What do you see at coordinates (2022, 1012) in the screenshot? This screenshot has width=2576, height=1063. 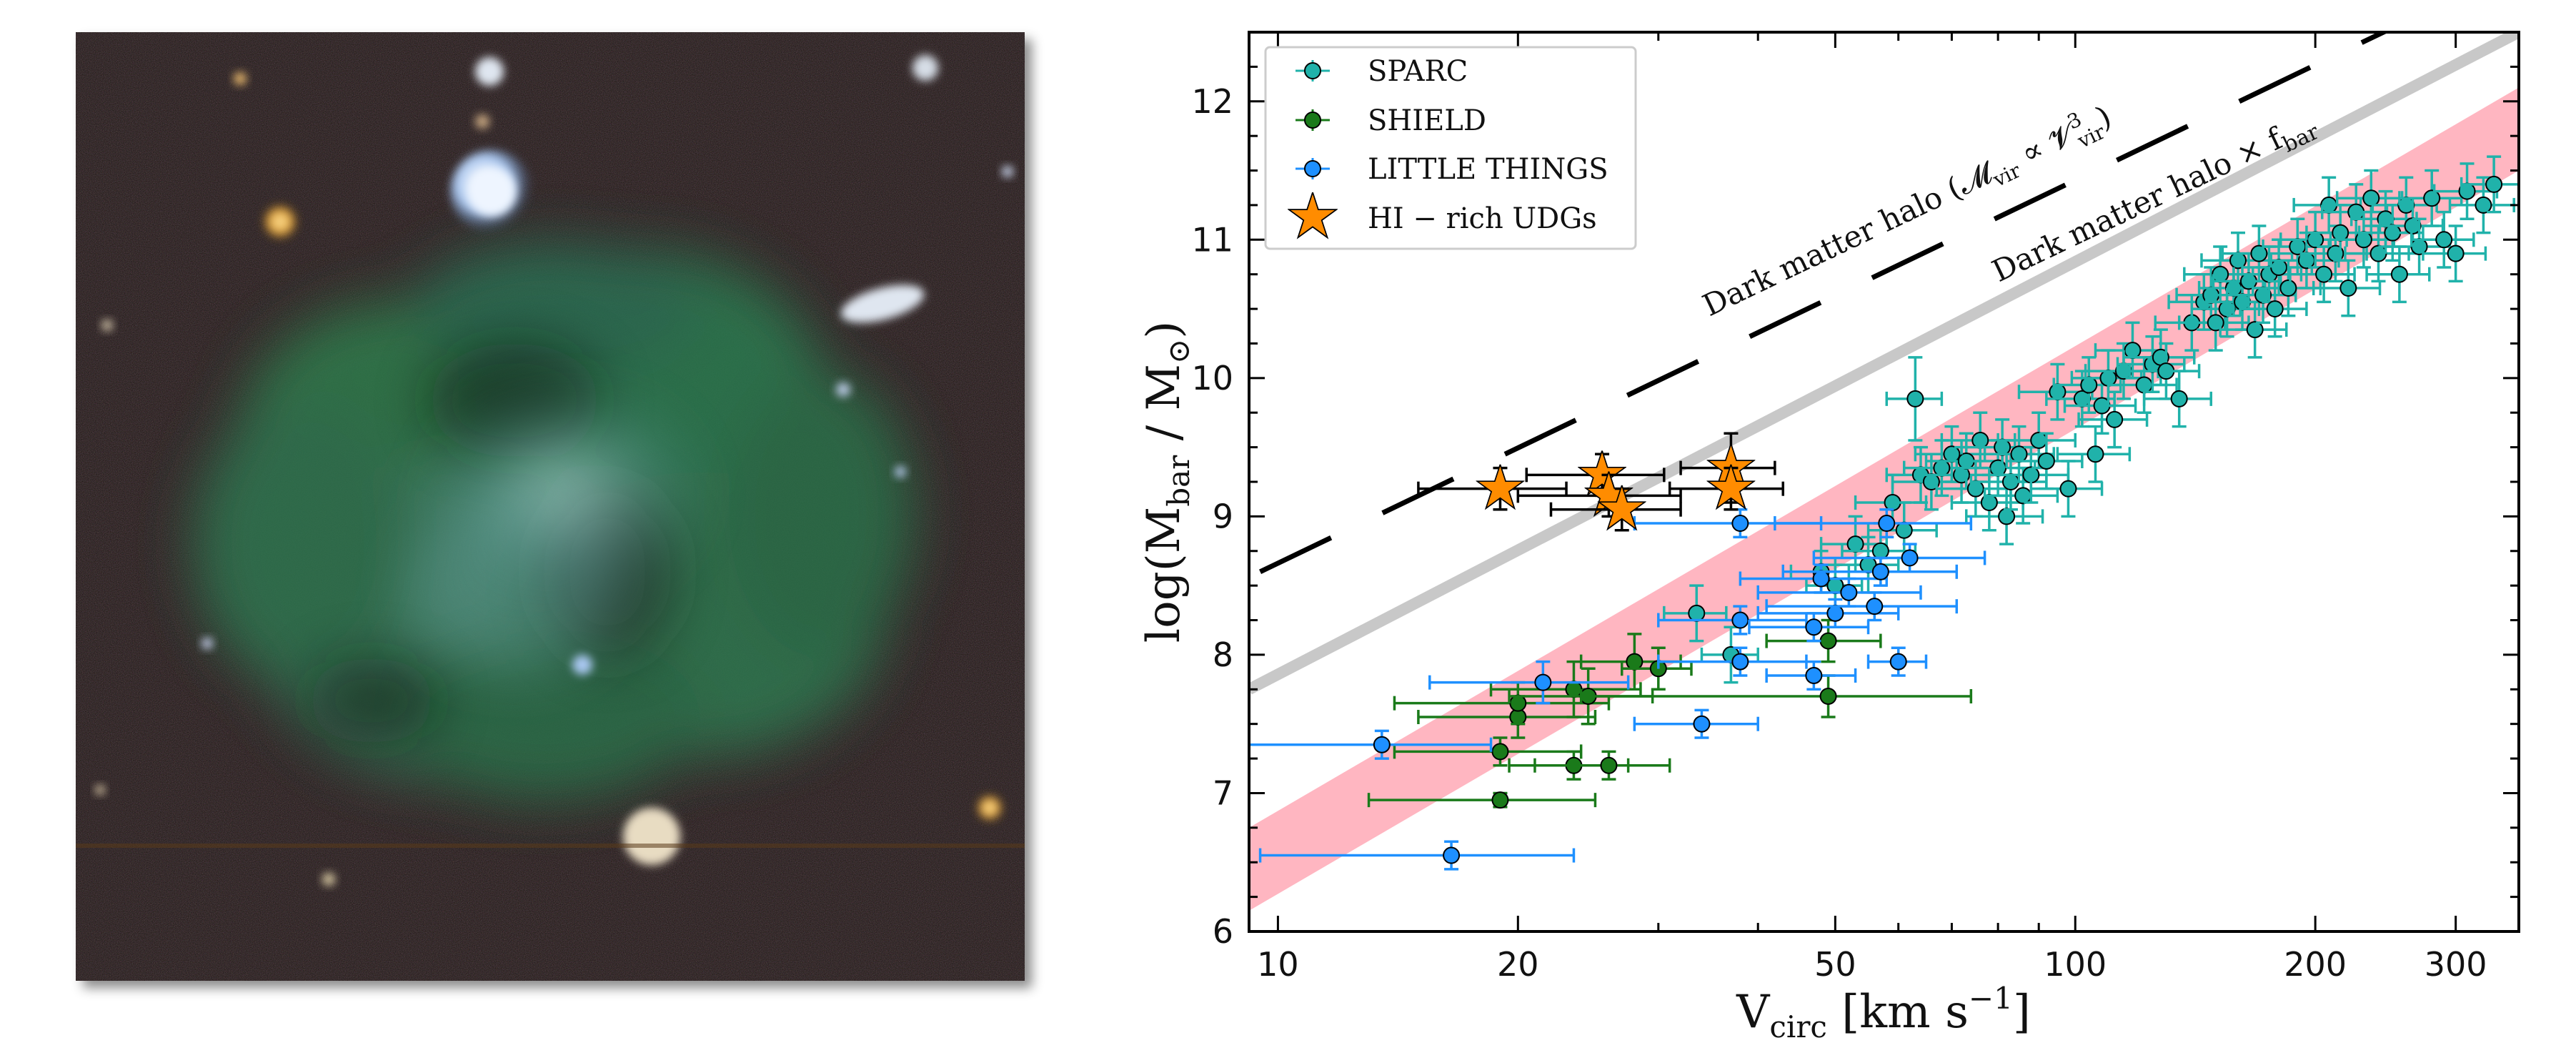 I see `x-axis-title-end: ]` at bounding box center [2022, 1012].